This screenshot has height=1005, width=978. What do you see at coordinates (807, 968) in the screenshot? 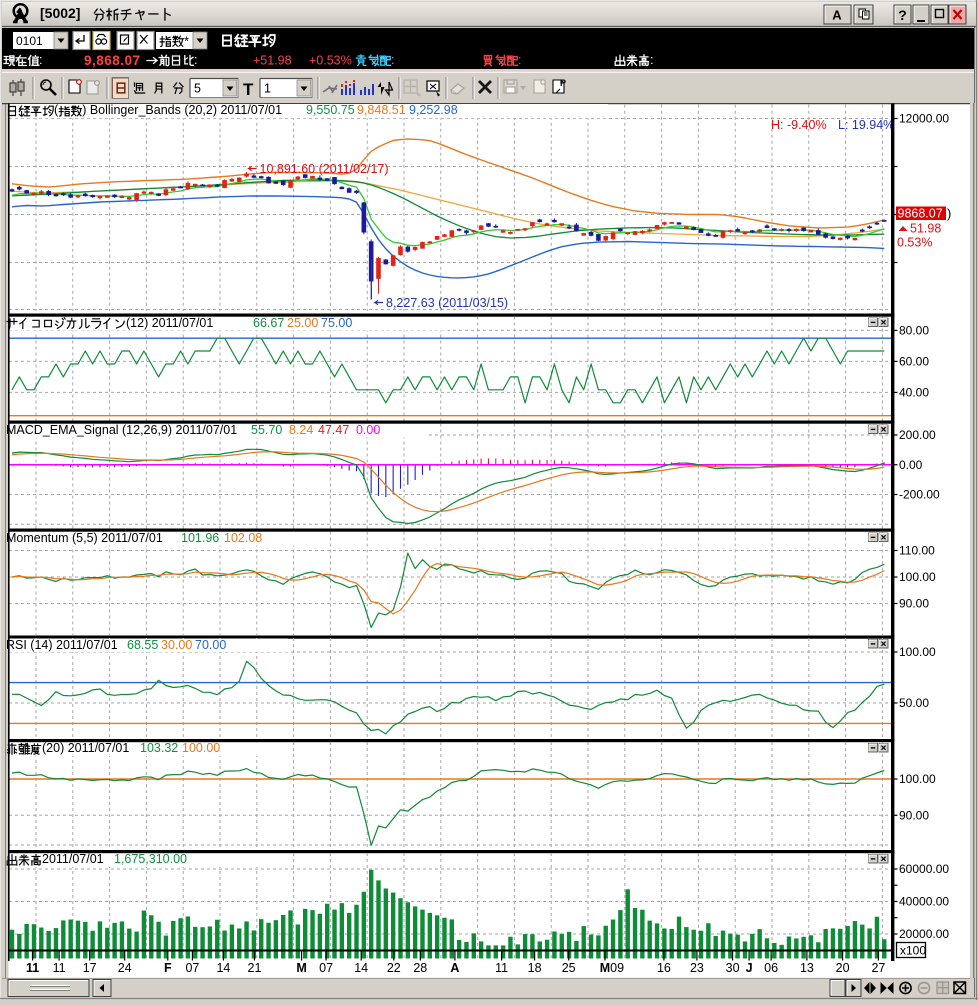
I see `svg-text: 13` at bounding box center [807, 968].